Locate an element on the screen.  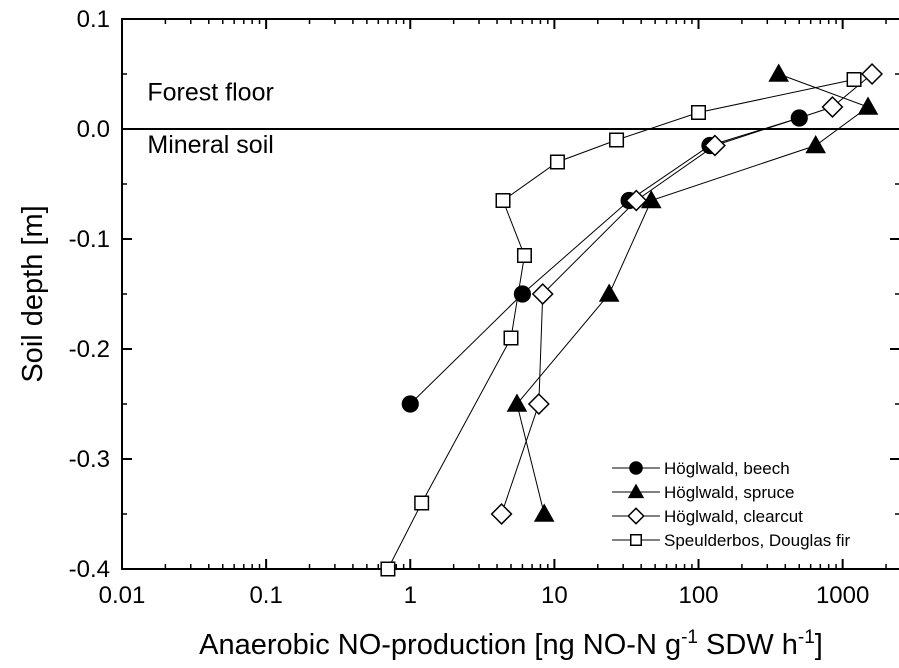
y-tick-label: 0.1 is located at coordinates (93, 19).